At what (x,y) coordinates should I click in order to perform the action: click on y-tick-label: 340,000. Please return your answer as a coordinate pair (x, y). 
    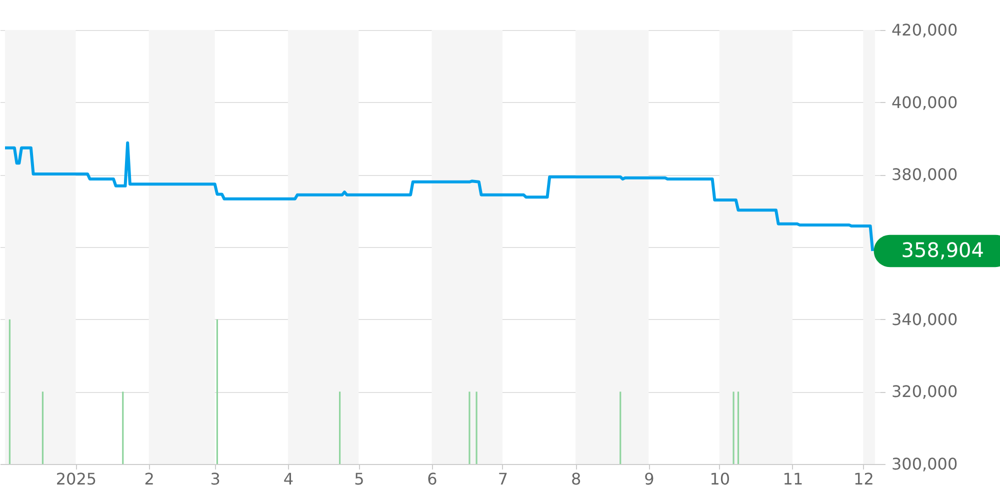
    Looking at the image, I should click on (925, 319).